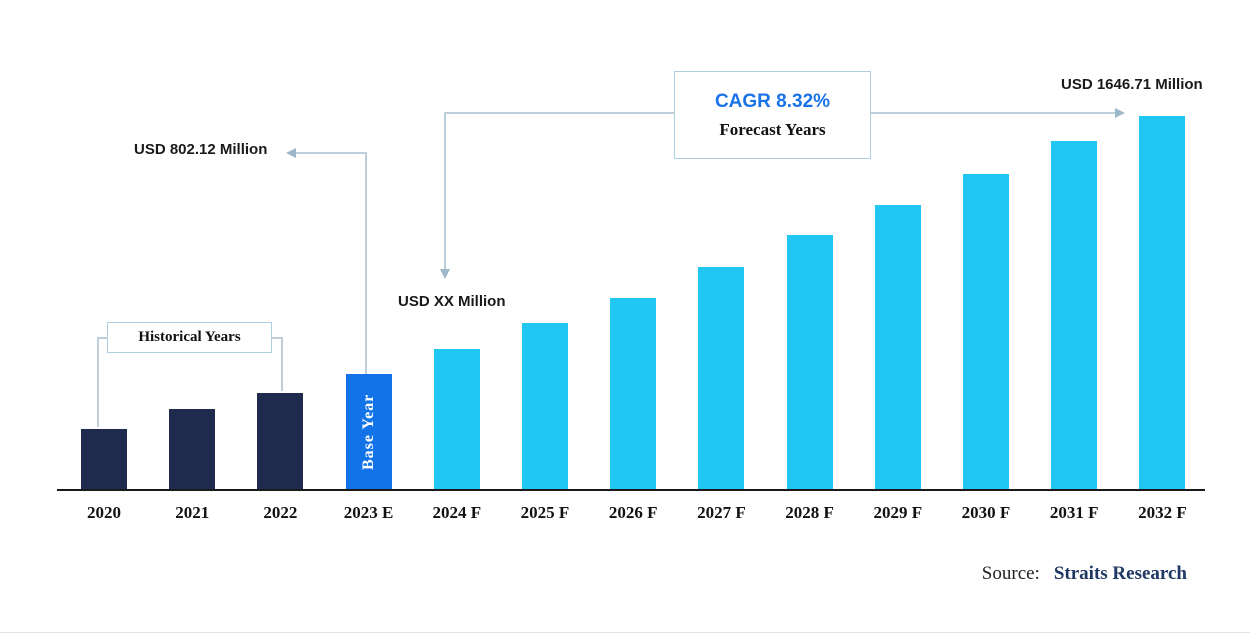 The width and height of the screenshot is (1250, 634). I want to click on value-label-2023: USD 802.12 Million, so click(201, 149).